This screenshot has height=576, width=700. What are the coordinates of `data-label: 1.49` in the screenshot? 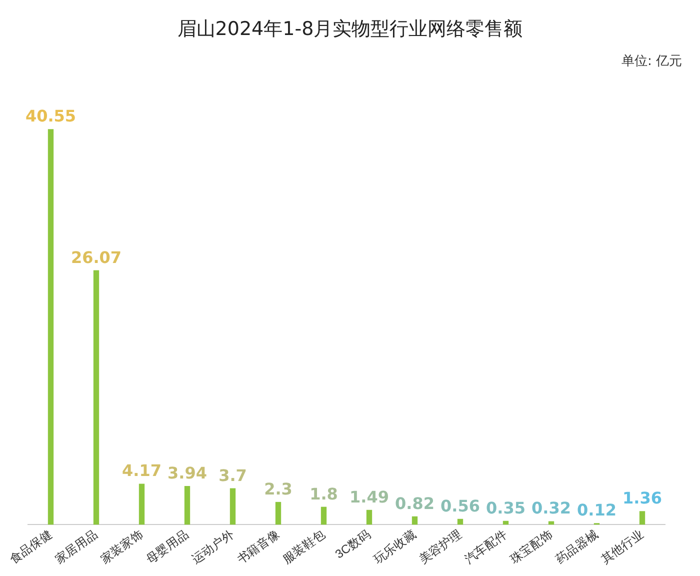 It's located at (369, 496).